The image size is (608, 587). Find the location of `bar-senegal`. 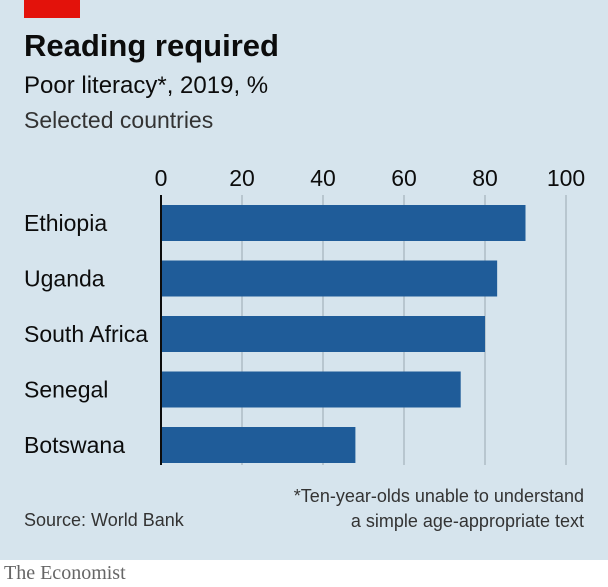

bar-senegal is located at coordinates (311, 389).